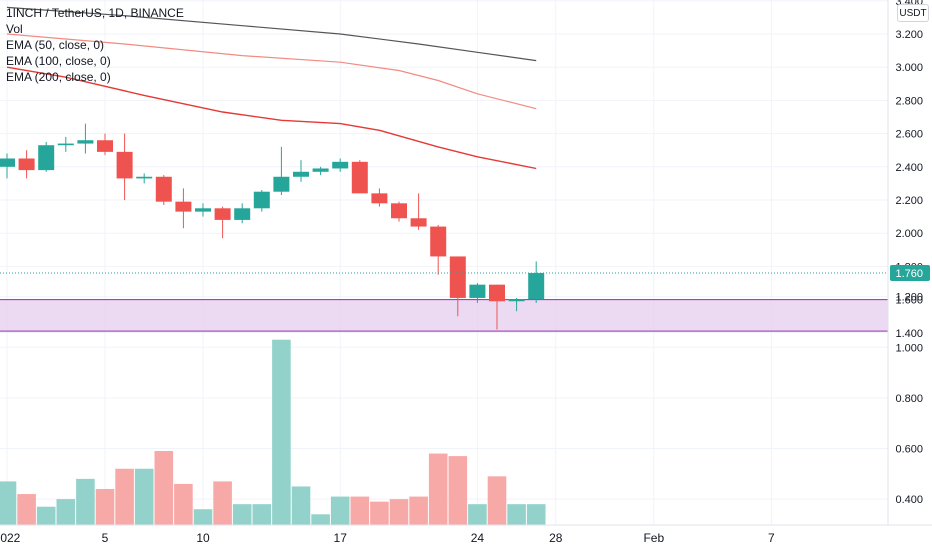 This screenshot has height=555, width=932. I want to click on price-tick-label: 2.800, so click(909, 101).